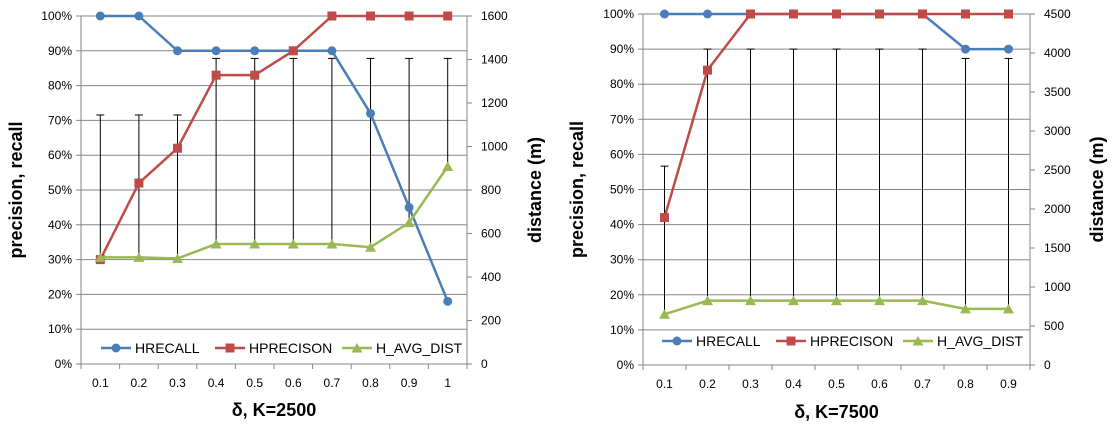  What do you see at coordinates (491, 277) in the screenshot?
I see `y2-tick-label: 400` at bounding box center [491, 277].